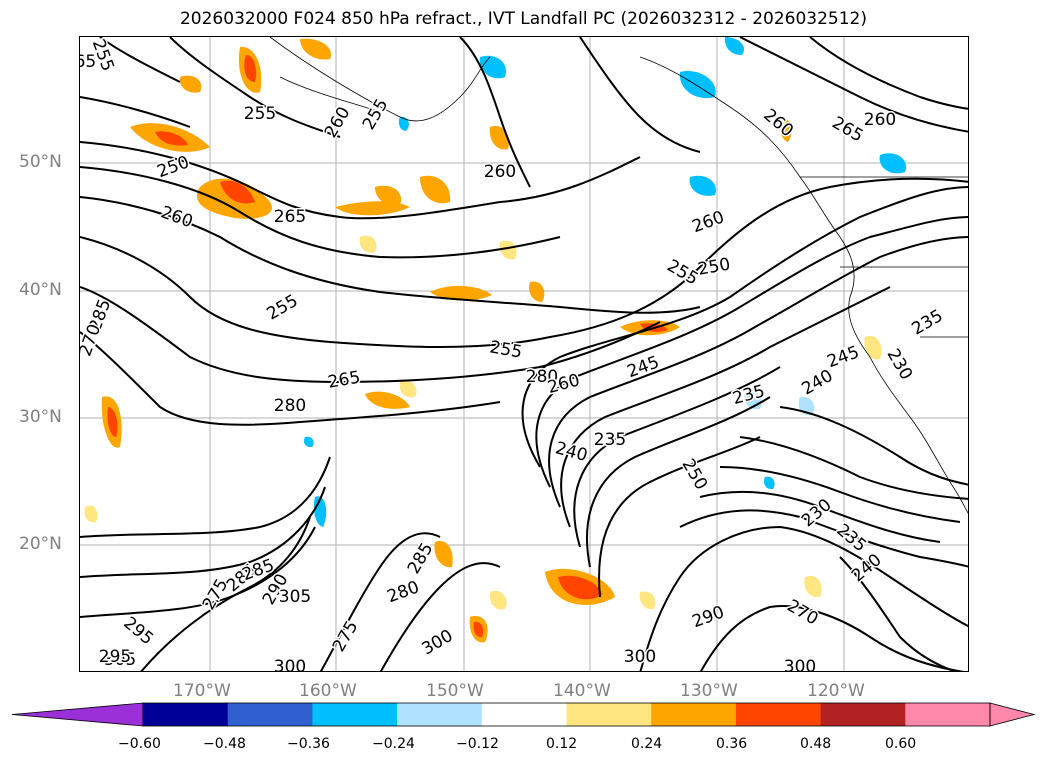  I want to click on lon-label-160w: 160°W, so click(328, 691).